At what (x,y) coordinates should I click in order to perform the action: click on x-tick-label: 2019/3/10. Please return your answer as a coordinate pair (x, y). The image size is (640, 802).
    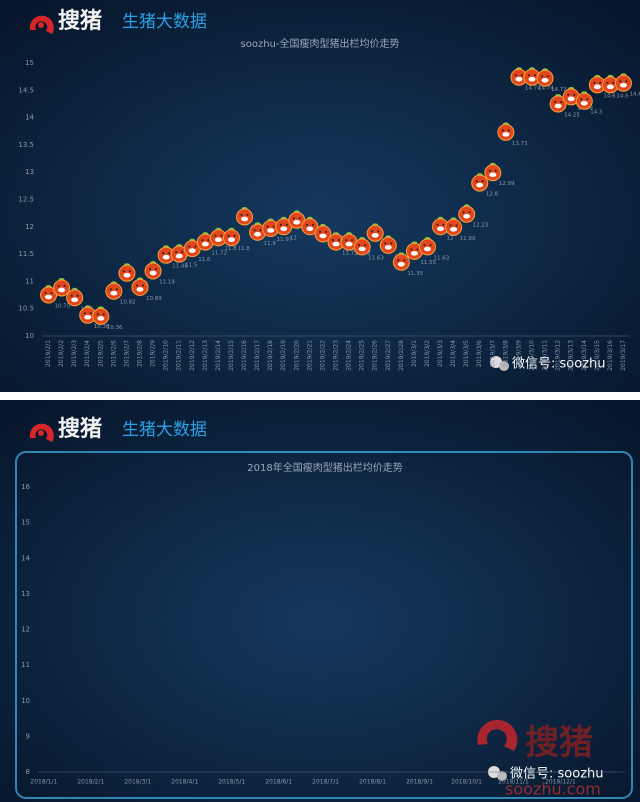
    Looking at the image, I should click on (532, 355).